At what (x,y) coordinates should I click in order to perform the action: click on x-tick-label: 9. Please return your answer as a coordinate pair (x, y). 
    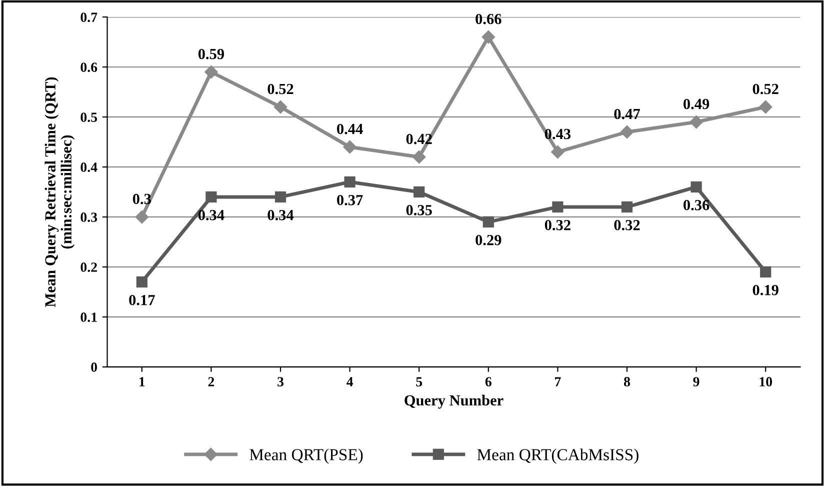
    Looking at the image, I should click on (696, 381).